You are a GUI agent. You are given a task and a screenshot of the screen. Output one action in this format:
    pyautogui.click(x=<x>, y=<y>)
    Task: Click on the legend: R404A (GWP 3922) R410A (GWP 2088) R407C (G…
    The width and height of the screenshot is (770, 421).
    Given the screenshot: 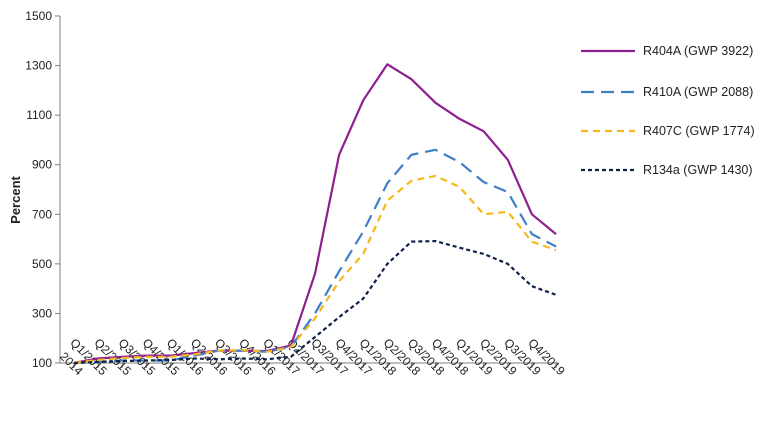 What is the action you would take?
    pyautogui.click(x=668, y=110)
    